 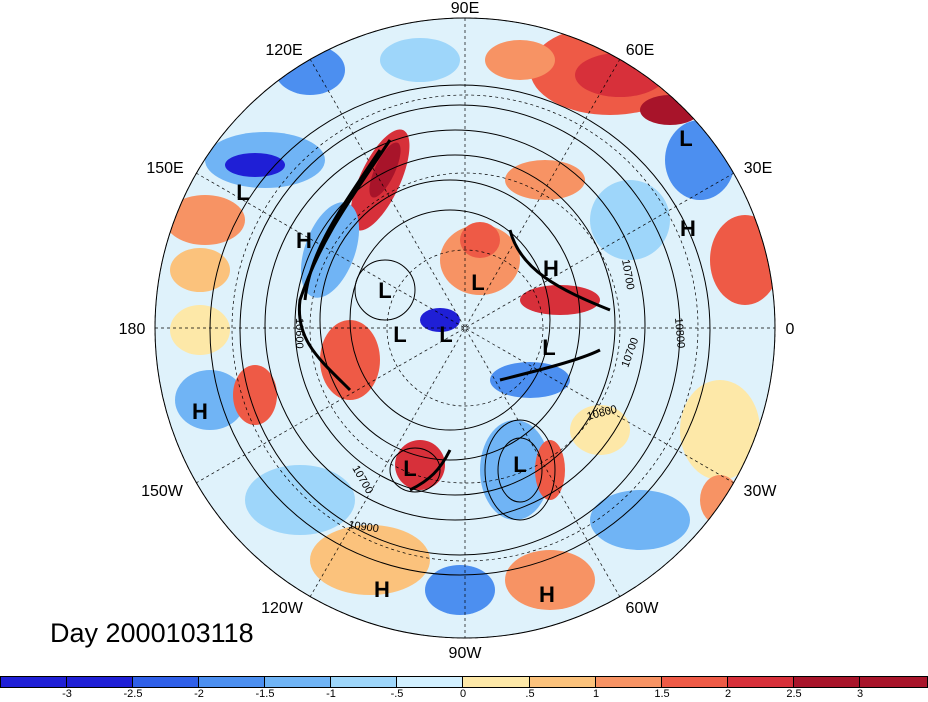 What do you see at coordinates (162, 491) in the screenshot?
I see `lon-label-150w: 150W` at bounding box center [162, 491].